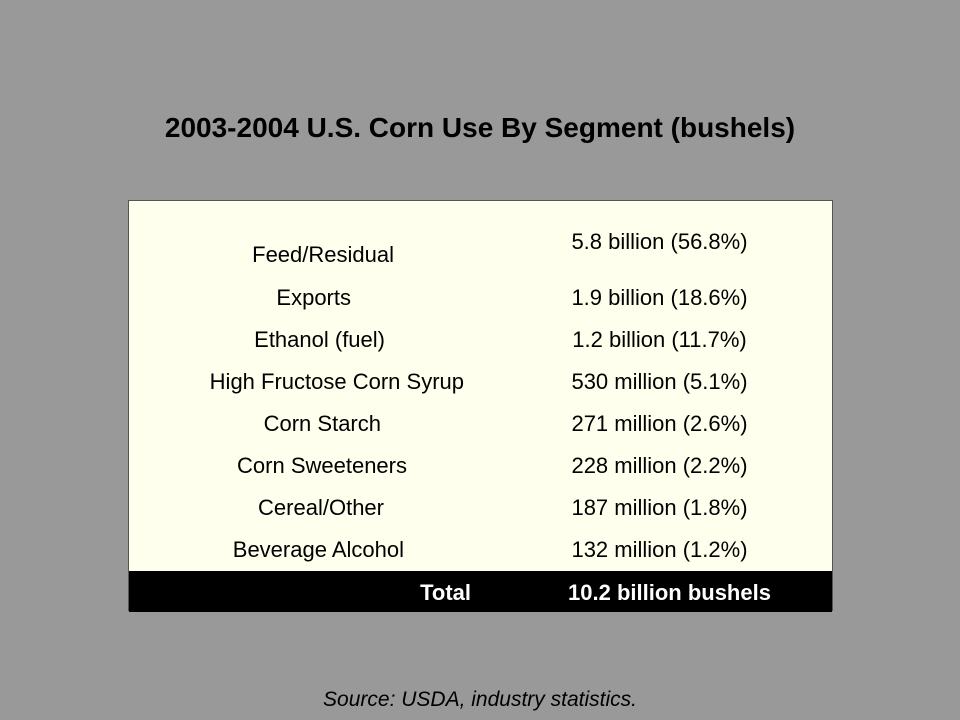  What do you see at coordinates (313, 297) in the screenshot?
I see `segment-label: Exports` at bounding box center [313, 297].